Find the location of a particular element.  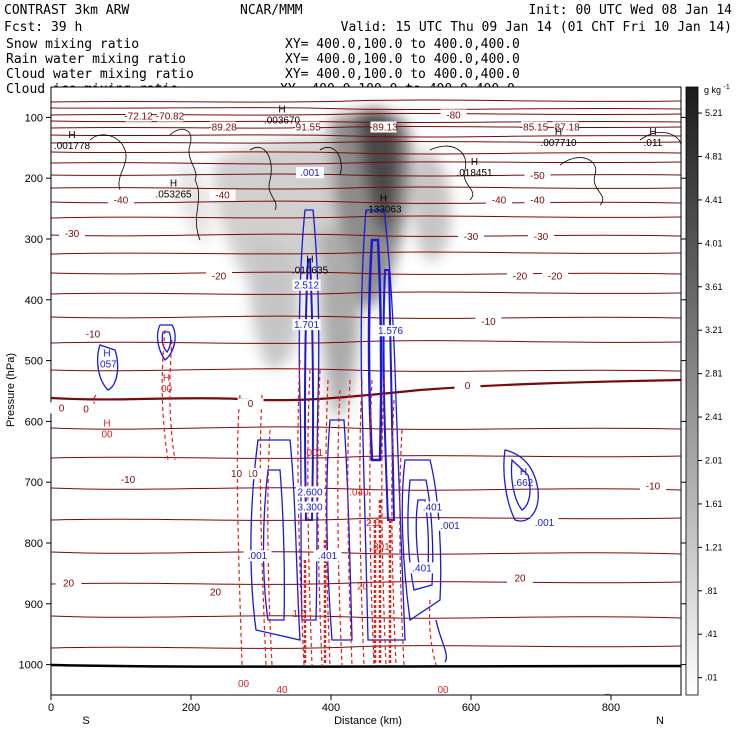

rain-water-label: 40 is located at coordinates (282, 690).